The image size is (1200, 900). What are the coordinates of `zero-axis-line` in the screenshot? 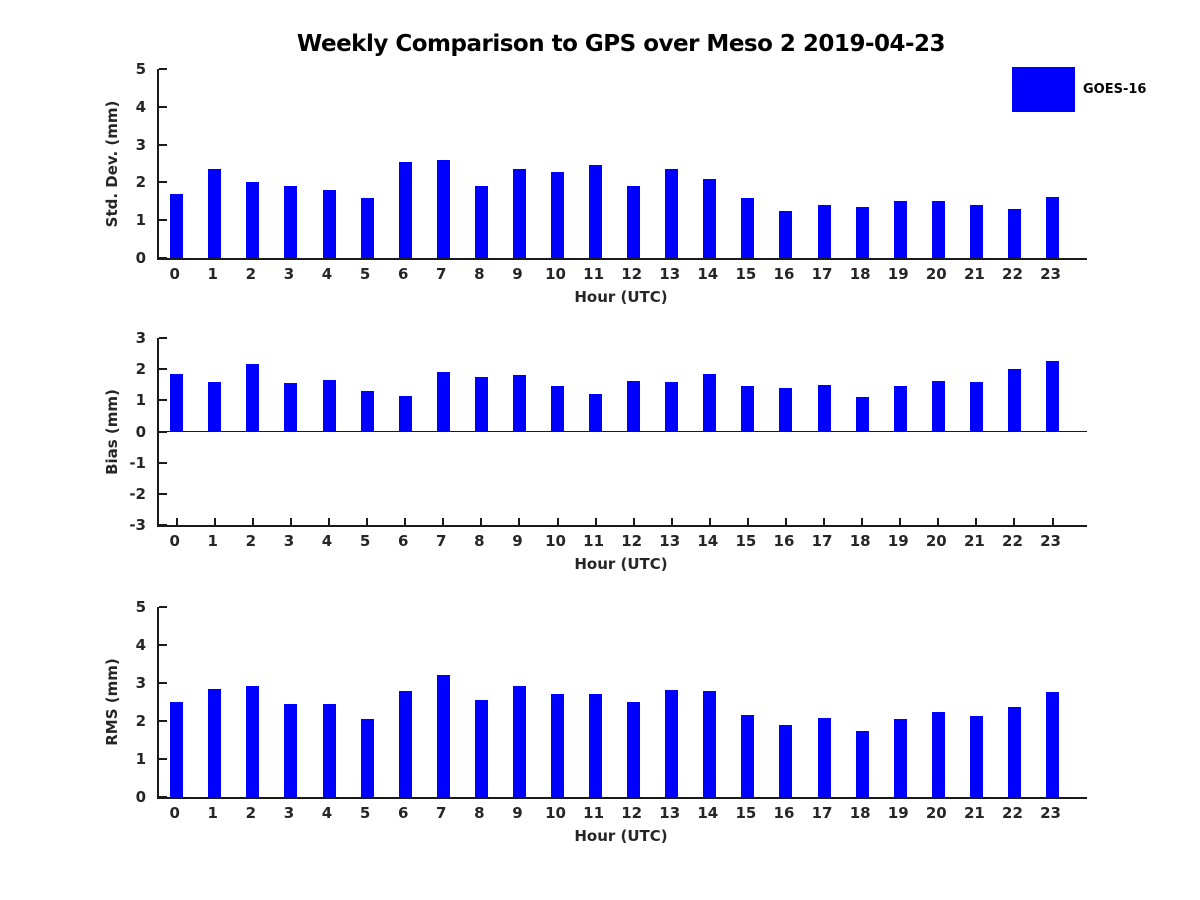 It's located at (623, 431).